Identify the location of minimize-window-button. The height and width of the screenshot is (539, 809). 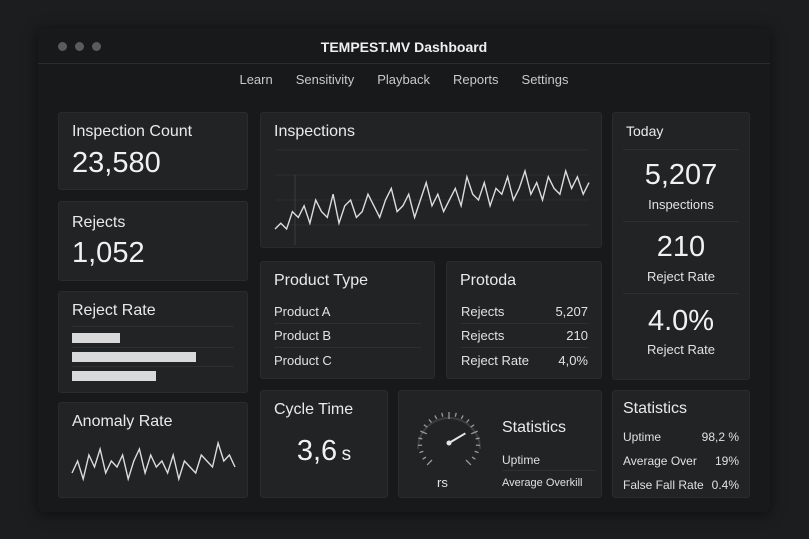
(79, 46).